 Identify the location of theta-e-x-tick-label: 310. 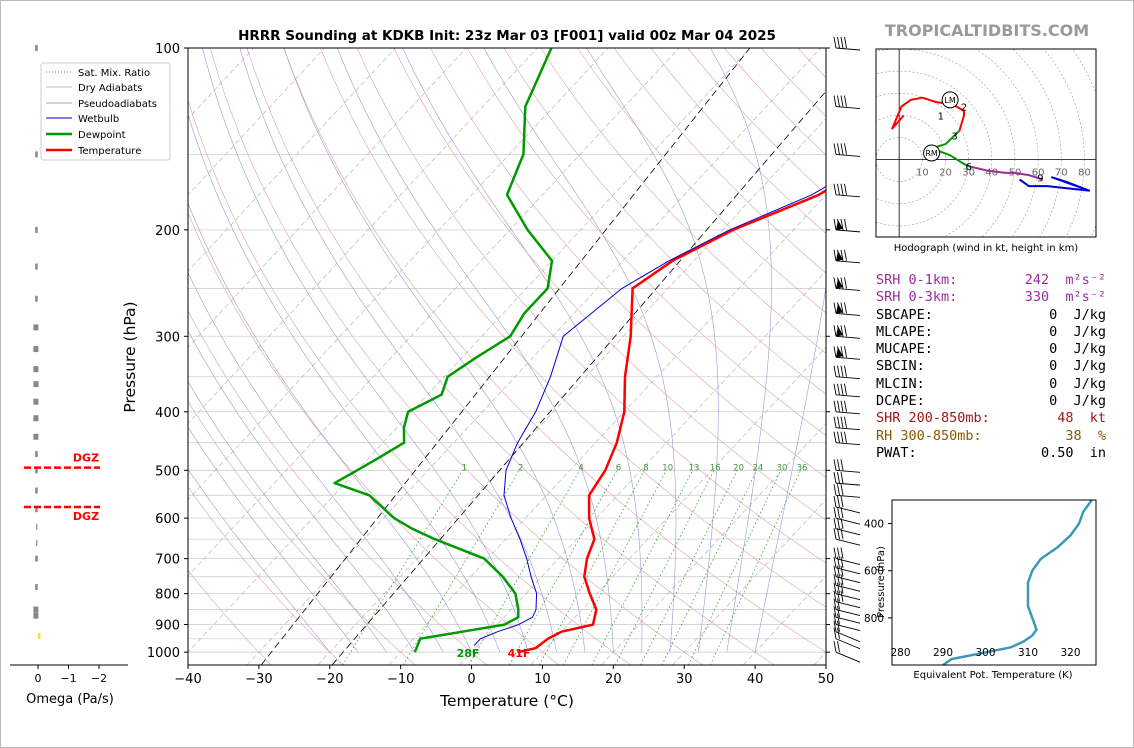
(1028, 653).